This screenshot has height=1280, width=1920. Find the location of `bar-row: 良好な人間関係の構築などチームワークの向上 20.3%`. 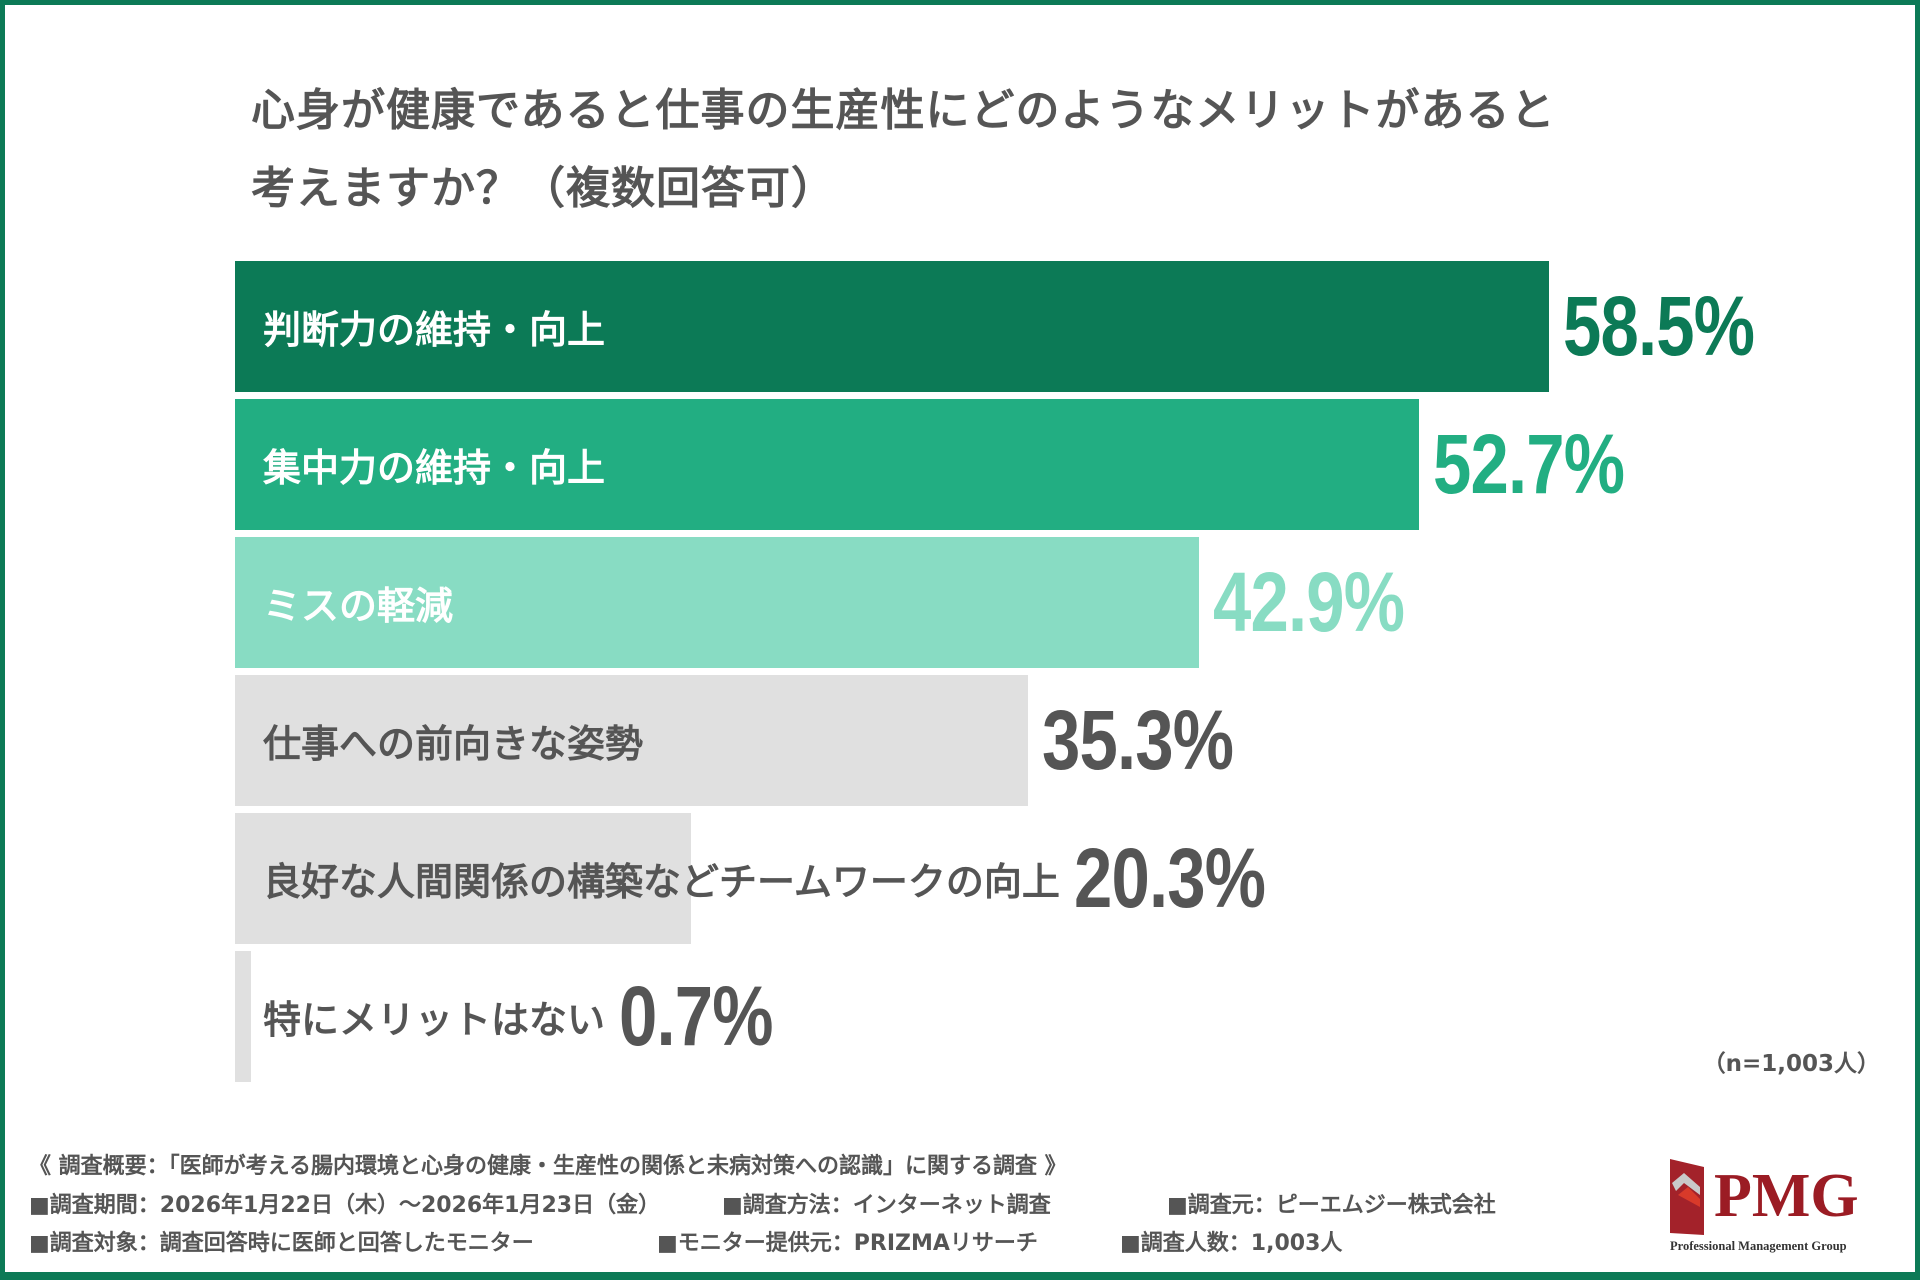

bar-row: 良好な人間関係の構築などチームワークの向上 20.3% is located at coordinates (771, 878).